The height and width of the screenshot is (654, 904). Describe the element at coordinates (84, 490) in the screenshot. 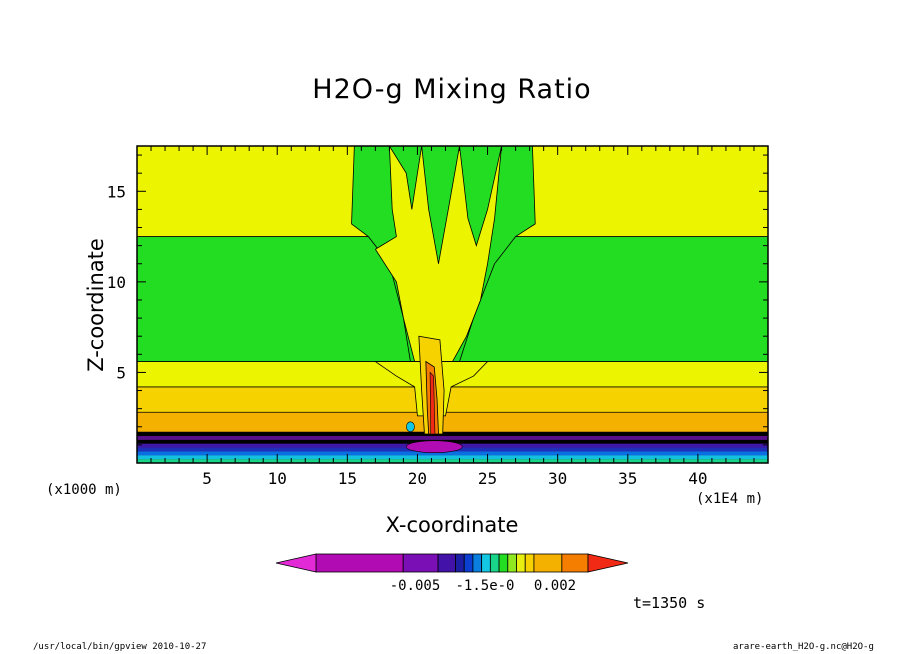

I see `y-unit-label: (x1000 m)` at that location.